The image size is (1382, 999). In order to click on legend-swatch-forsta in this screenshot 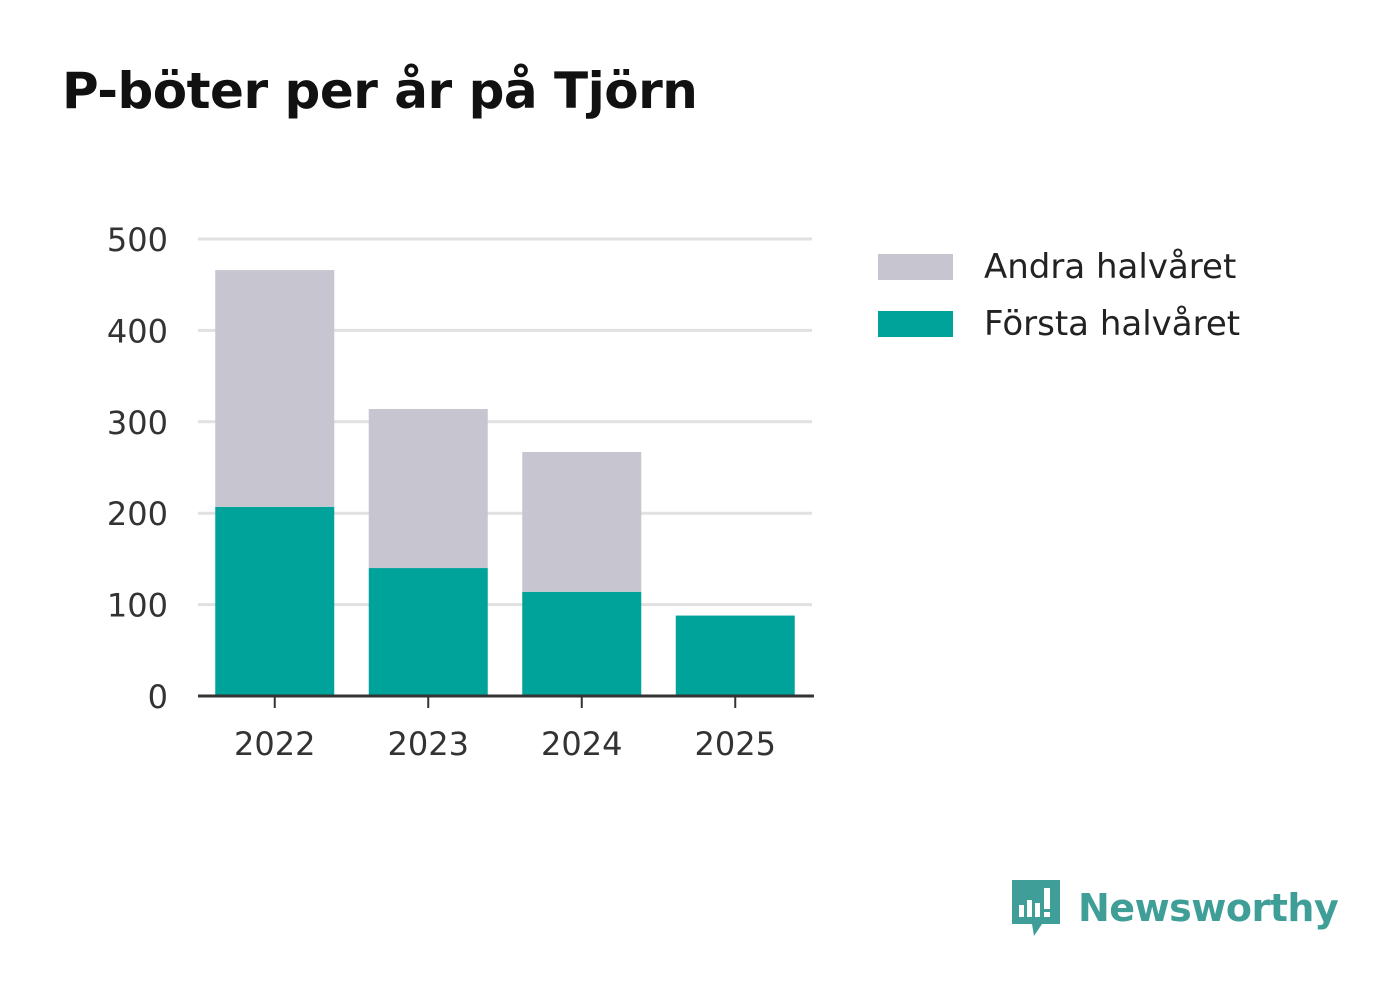, I will do `click(915, 323)`.